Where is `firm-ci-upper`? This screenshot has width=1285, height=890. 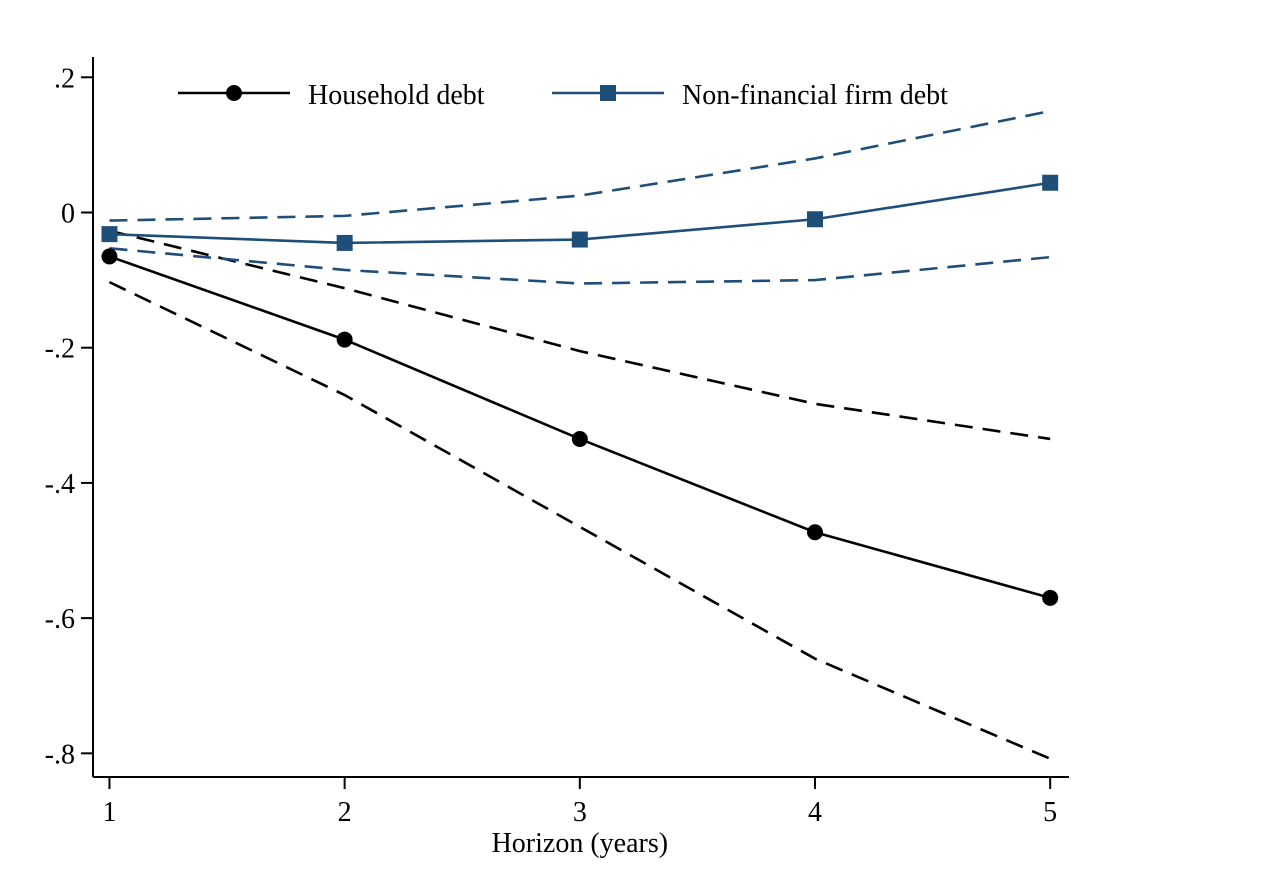
firm-ci-upper is located at coordinates (580, 165).